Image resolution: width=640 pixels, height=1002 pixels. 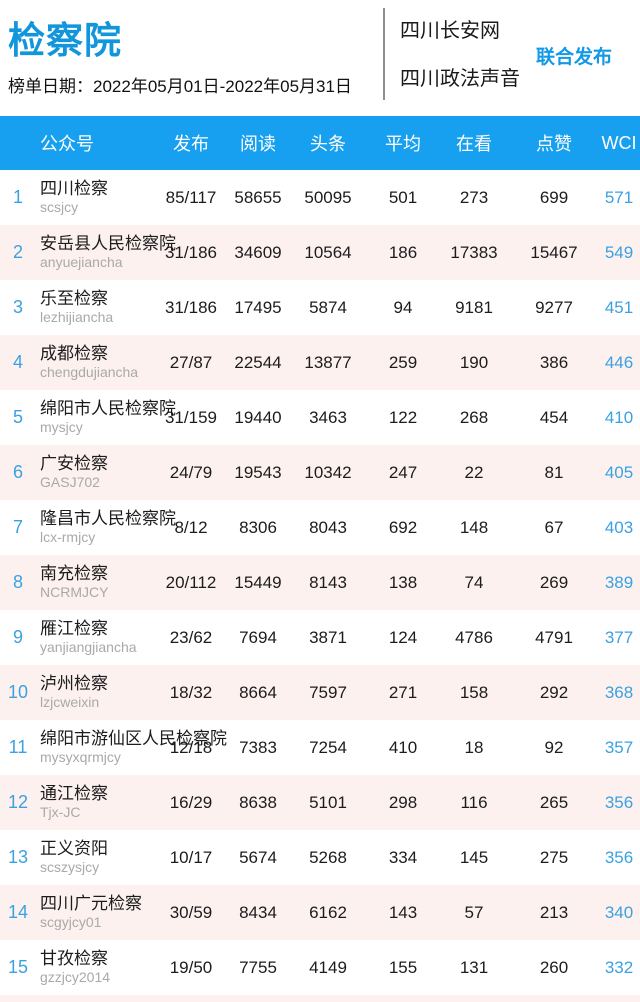 I want to click on read-count: 19440, so click(x=258, y=417).